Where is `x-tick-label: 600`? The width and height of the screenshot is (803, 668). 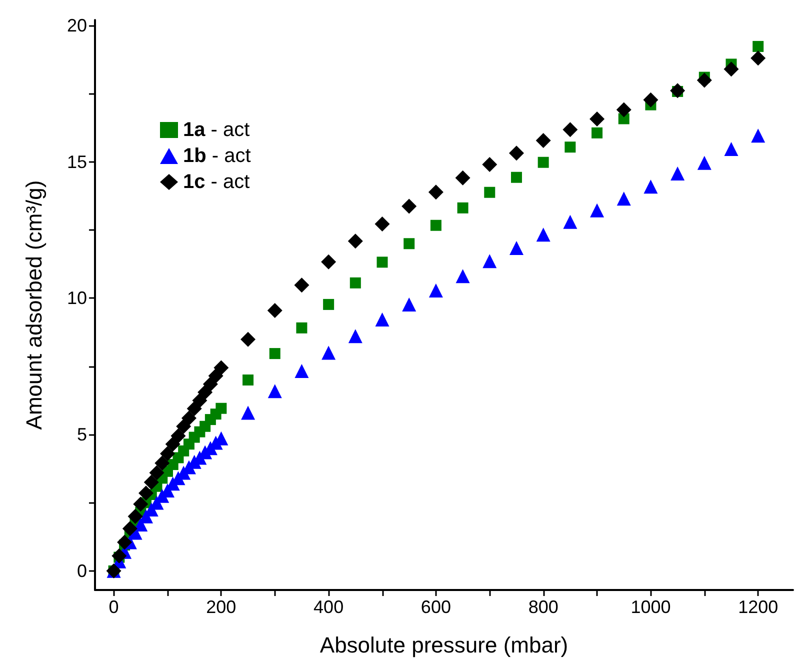 x-tick-label: 600 is located at coordinates (435, 607).